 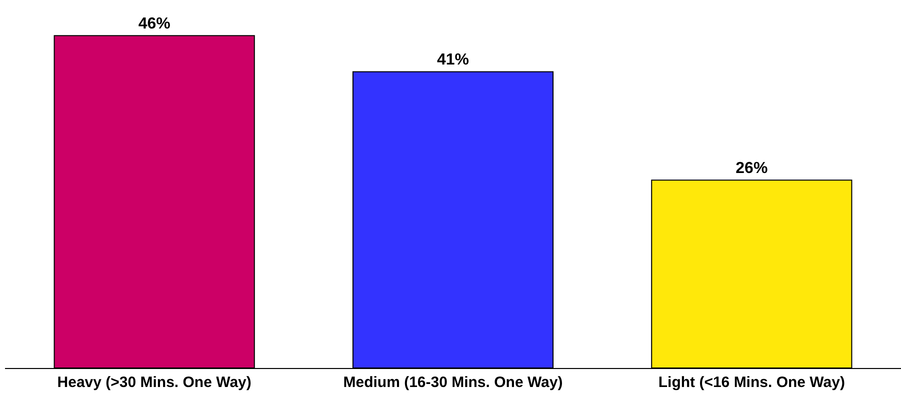 I want to click on data-label: 46%, so click(x=154, y=24).